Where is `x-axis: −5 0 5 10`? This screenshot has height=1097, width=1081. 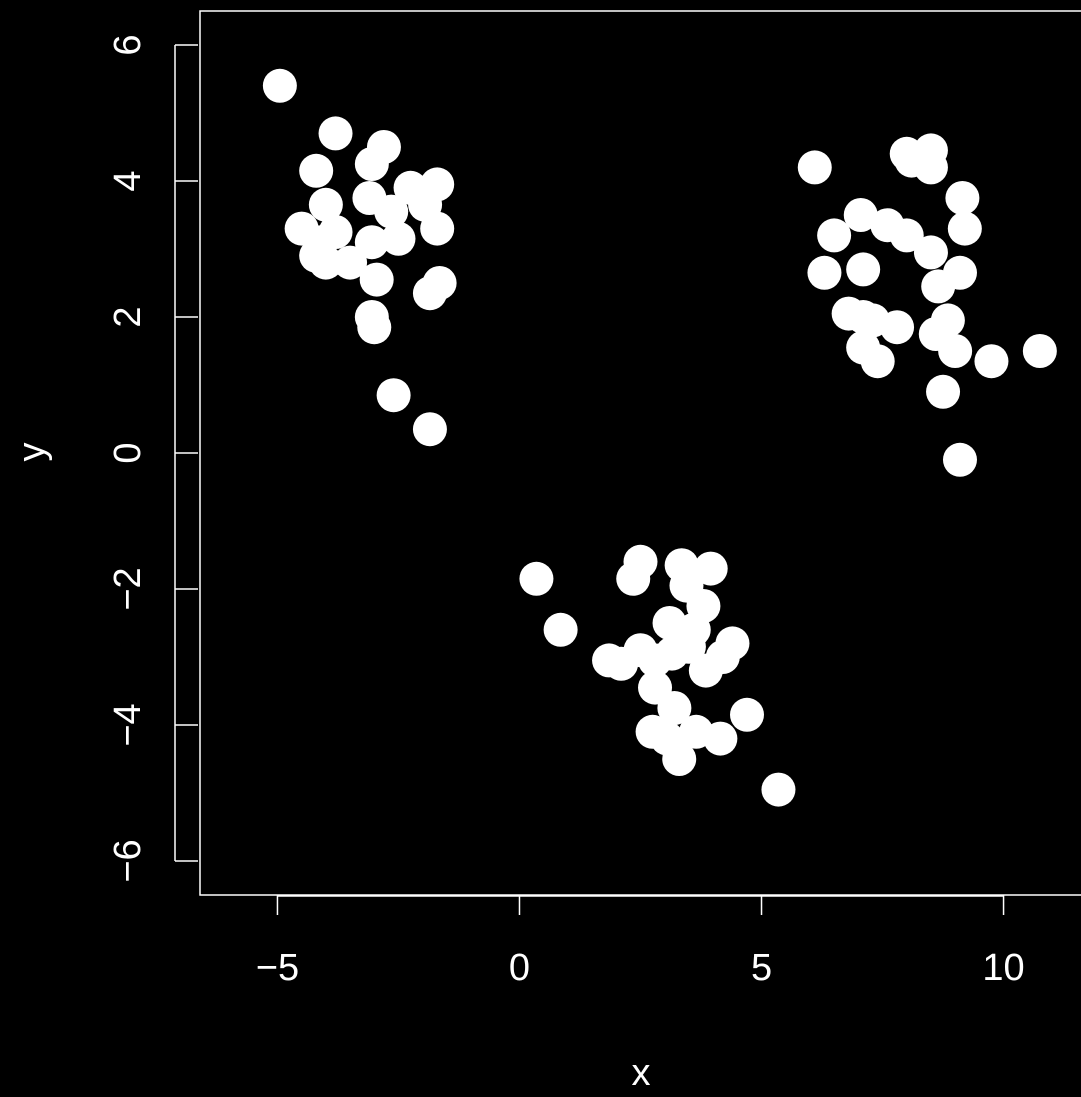
x-axis: −5 0 5 10 is located at coordinates (640, 942).